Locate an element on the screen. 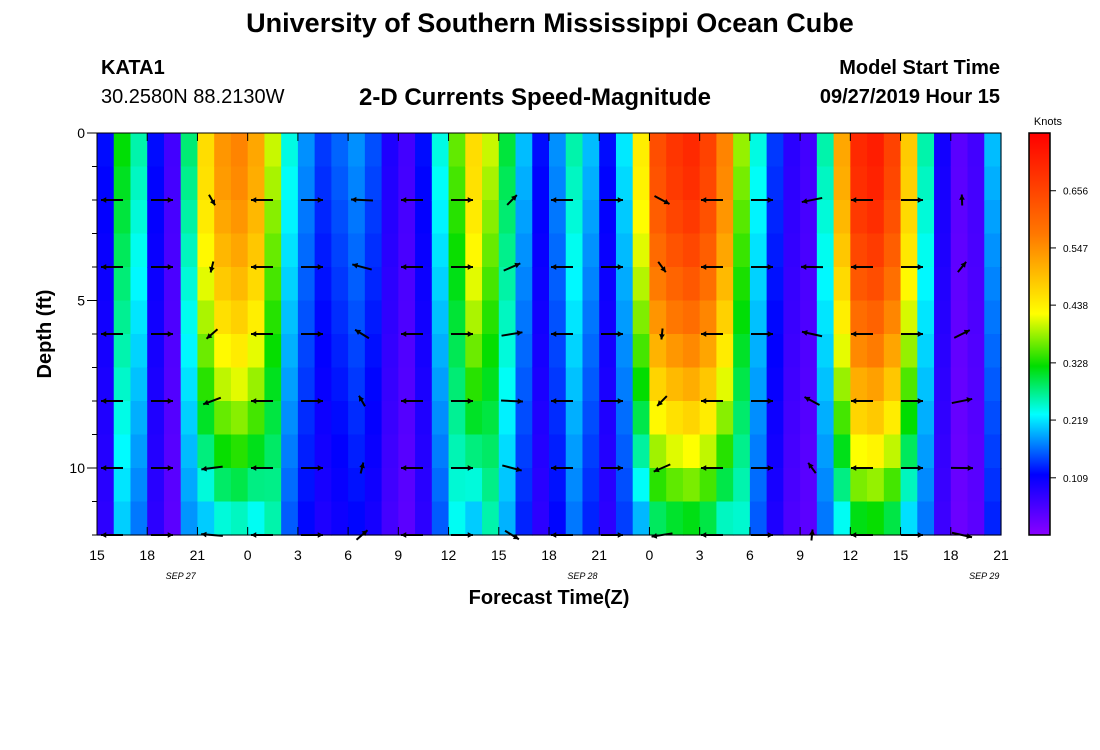 Image resolution: width=1100 pixels, height=750 pixels. x-tick-label: 15 is located at coordinates (901, 555).